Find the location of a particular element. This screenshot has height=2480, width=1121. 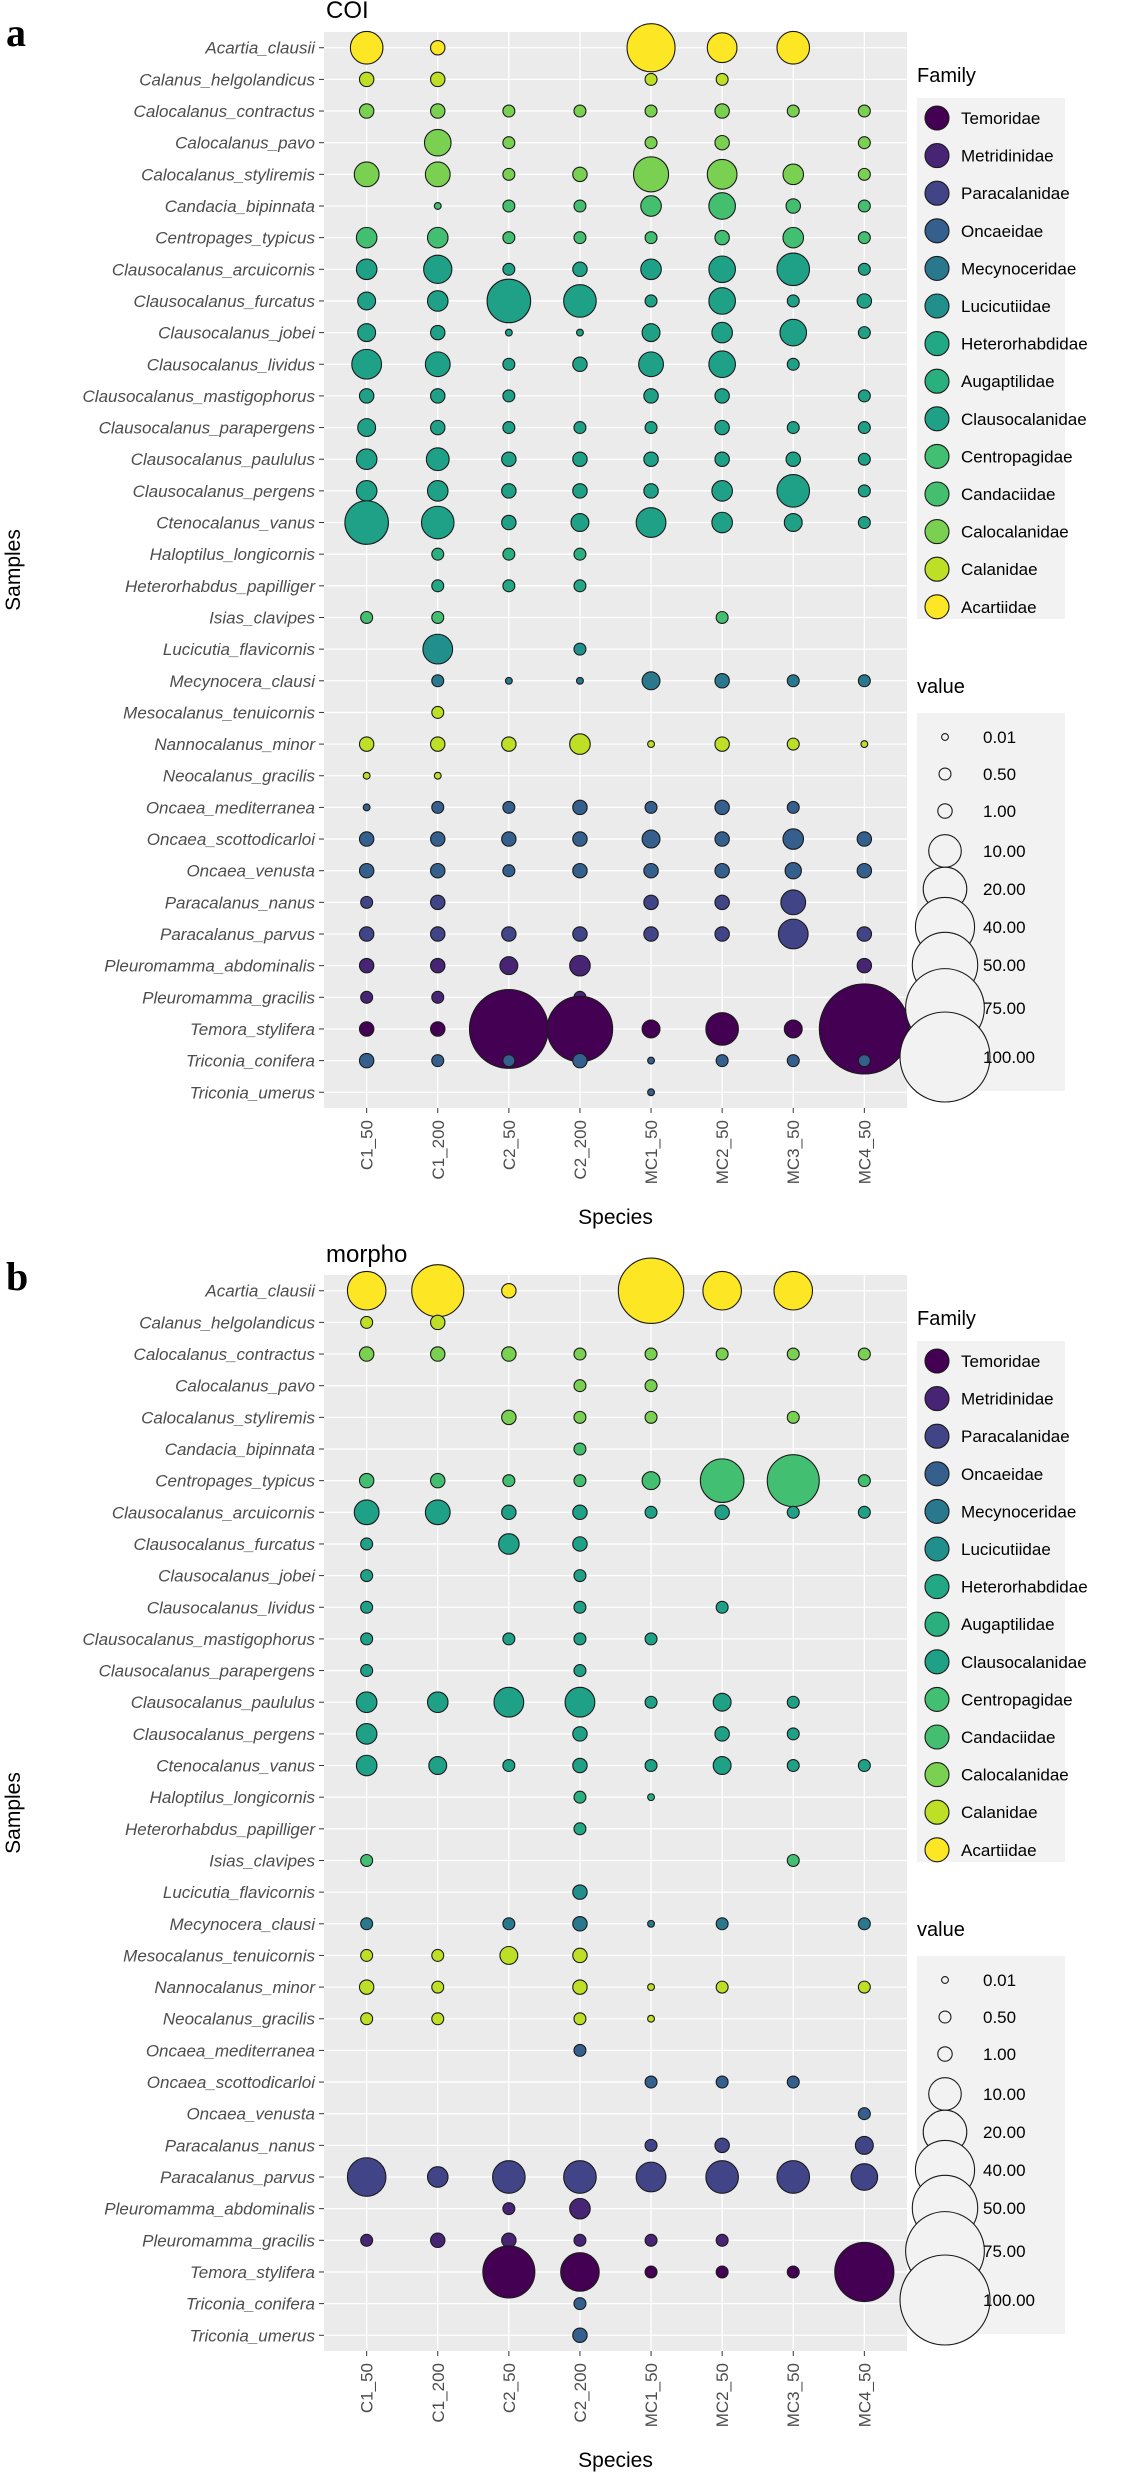

x-tick-label: C2_50 is located at coordinates (509, 2388).